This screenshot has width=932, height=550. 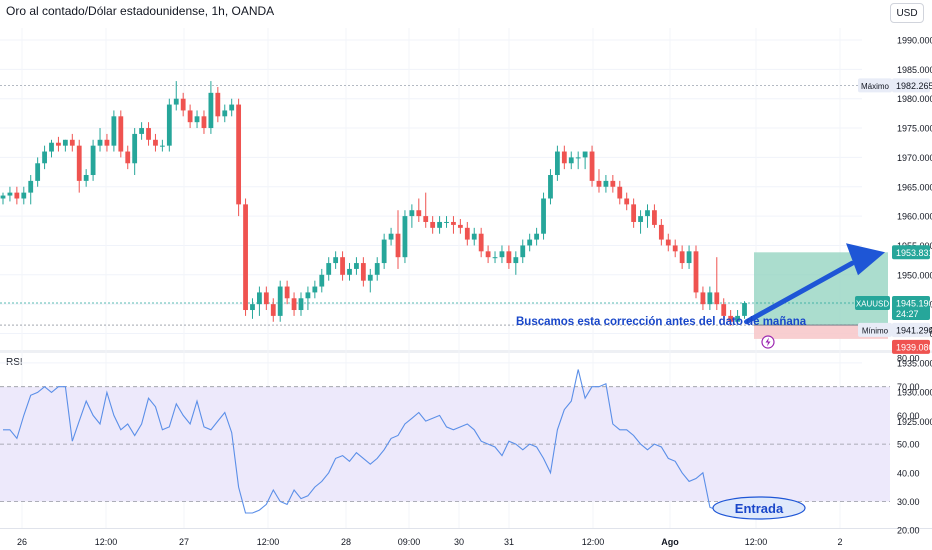 I want to click on price-tick-label: 1925.000, so click(x=914, y=422).